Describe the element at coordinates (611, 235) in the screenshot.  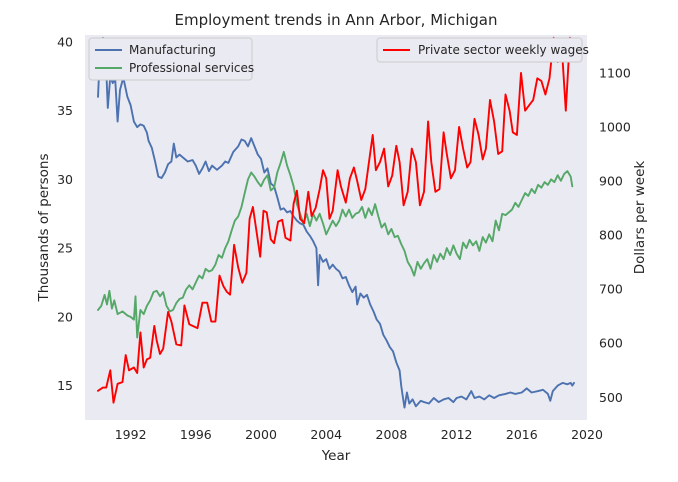
I see `y-right-tick-label: 800` at that location.